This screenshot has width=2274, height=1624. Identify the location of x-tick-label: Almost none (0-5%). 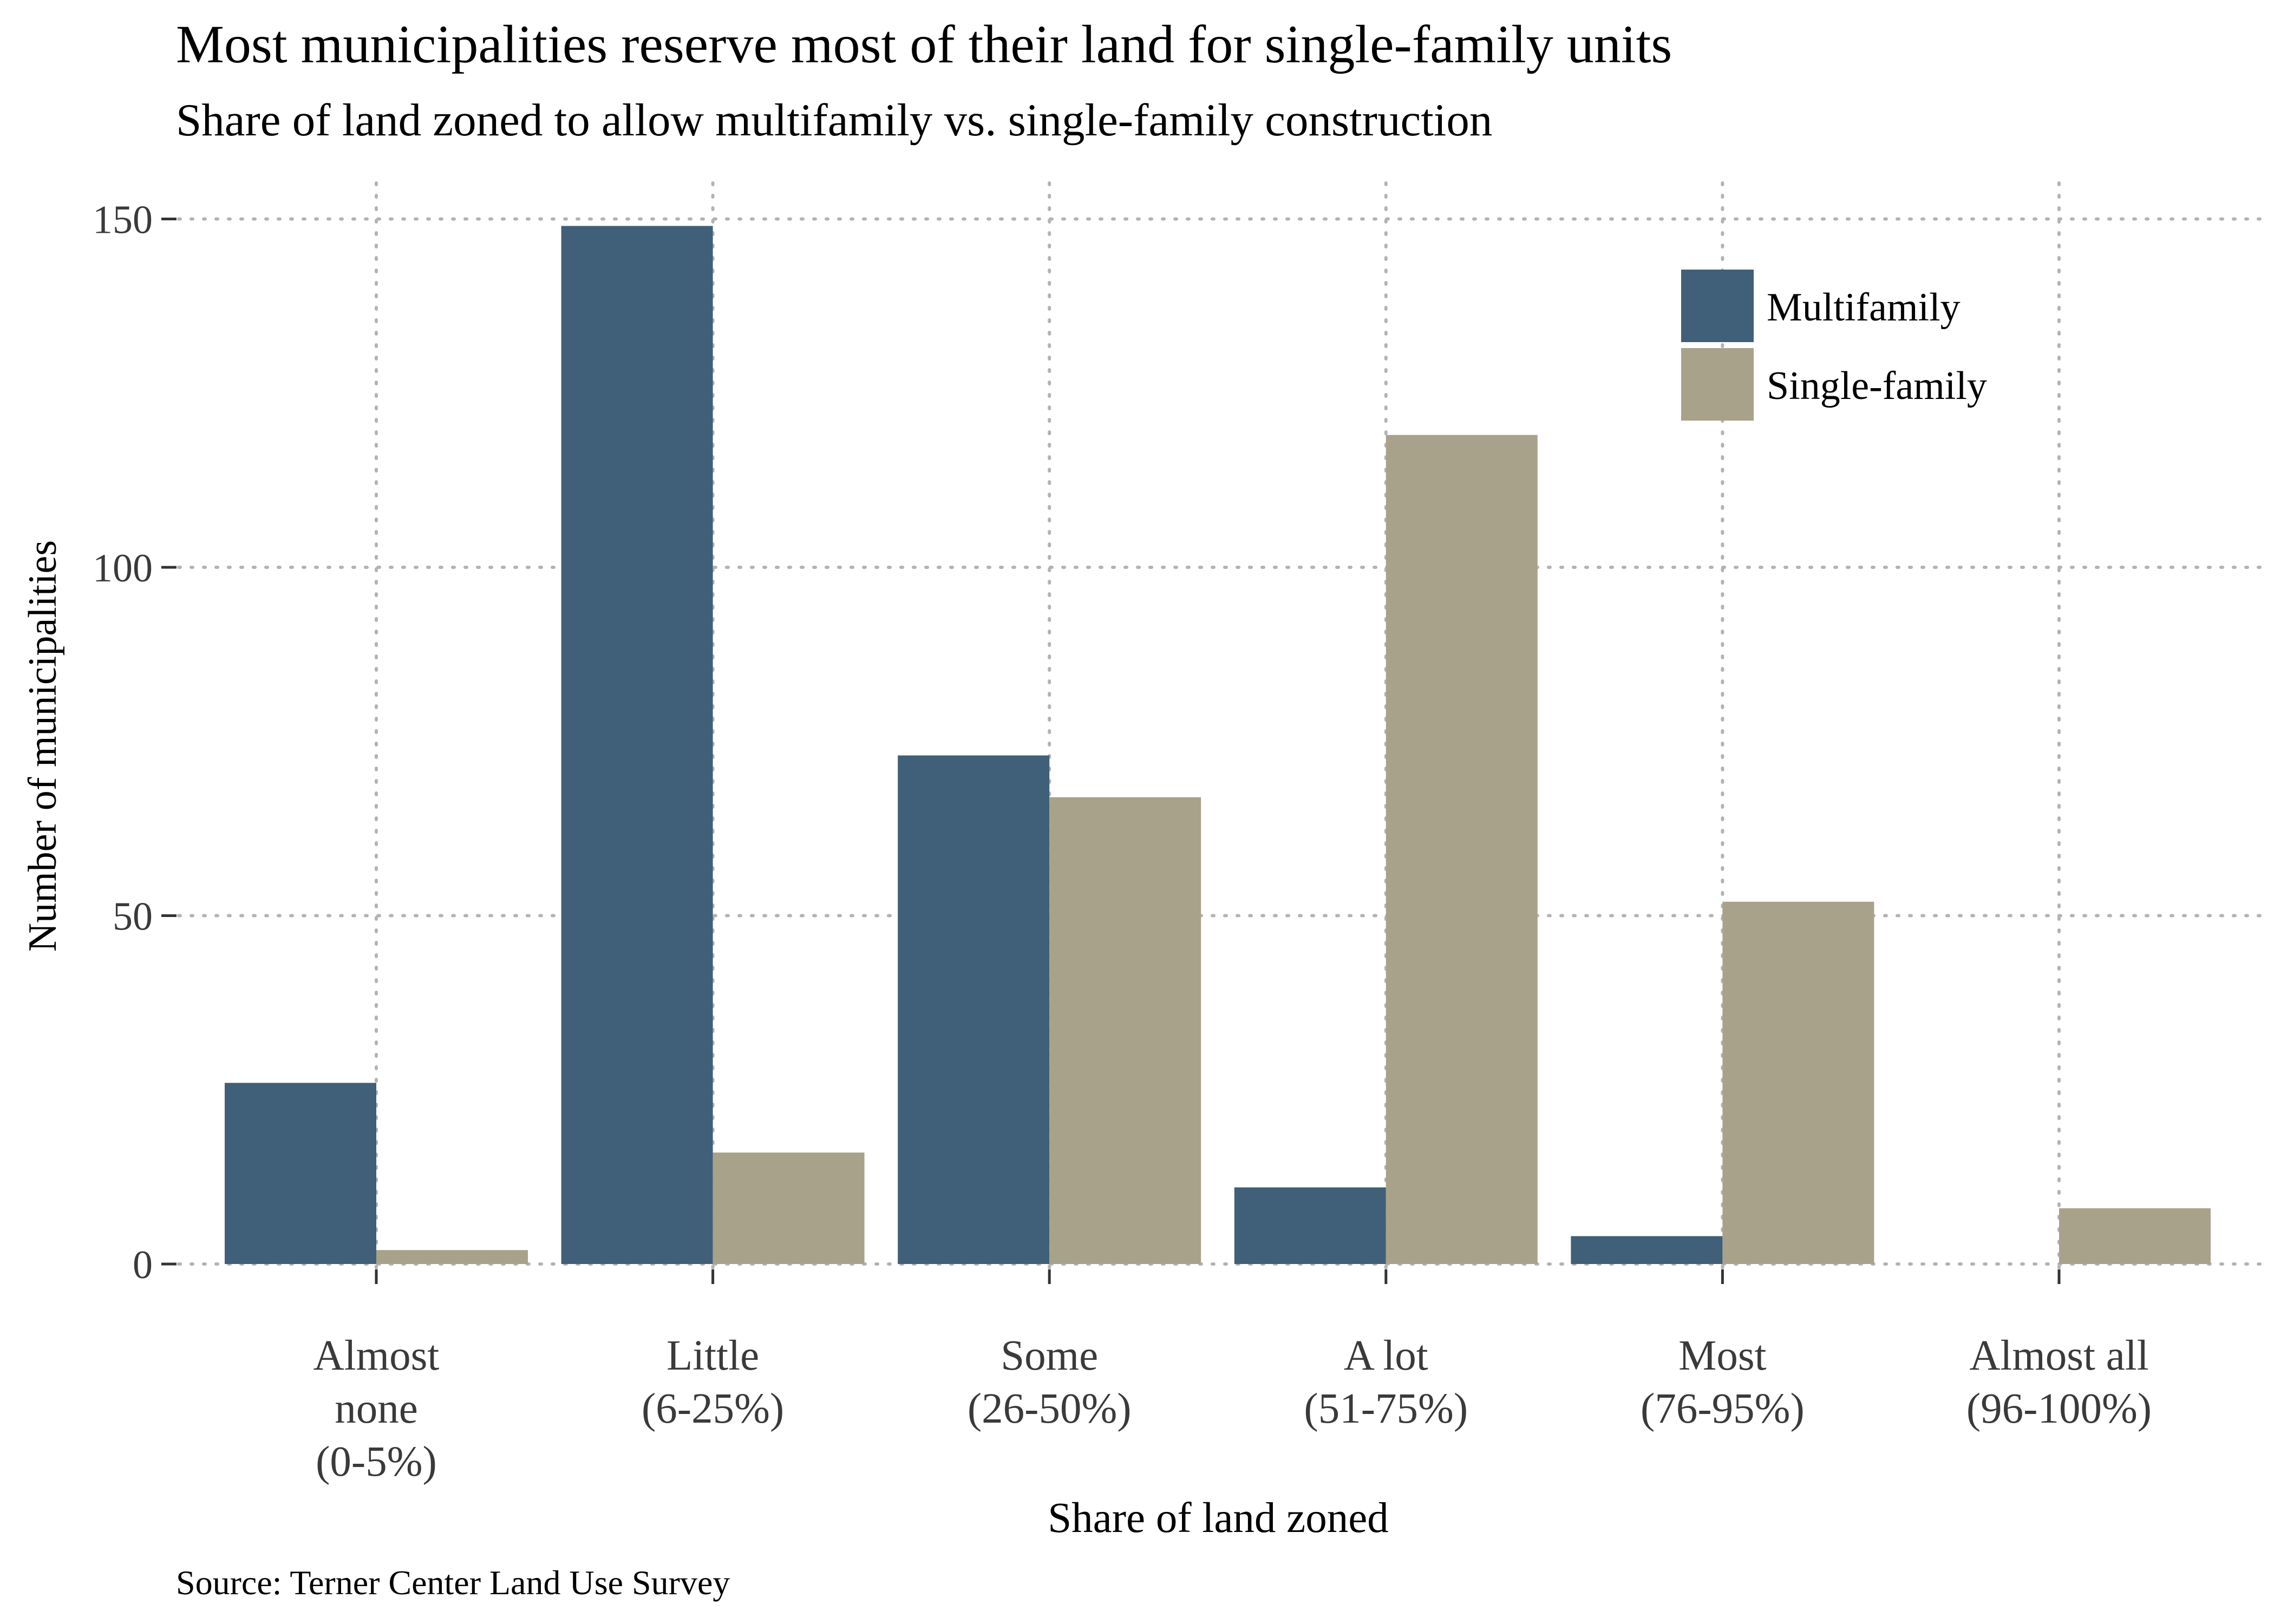
(377, 1408).